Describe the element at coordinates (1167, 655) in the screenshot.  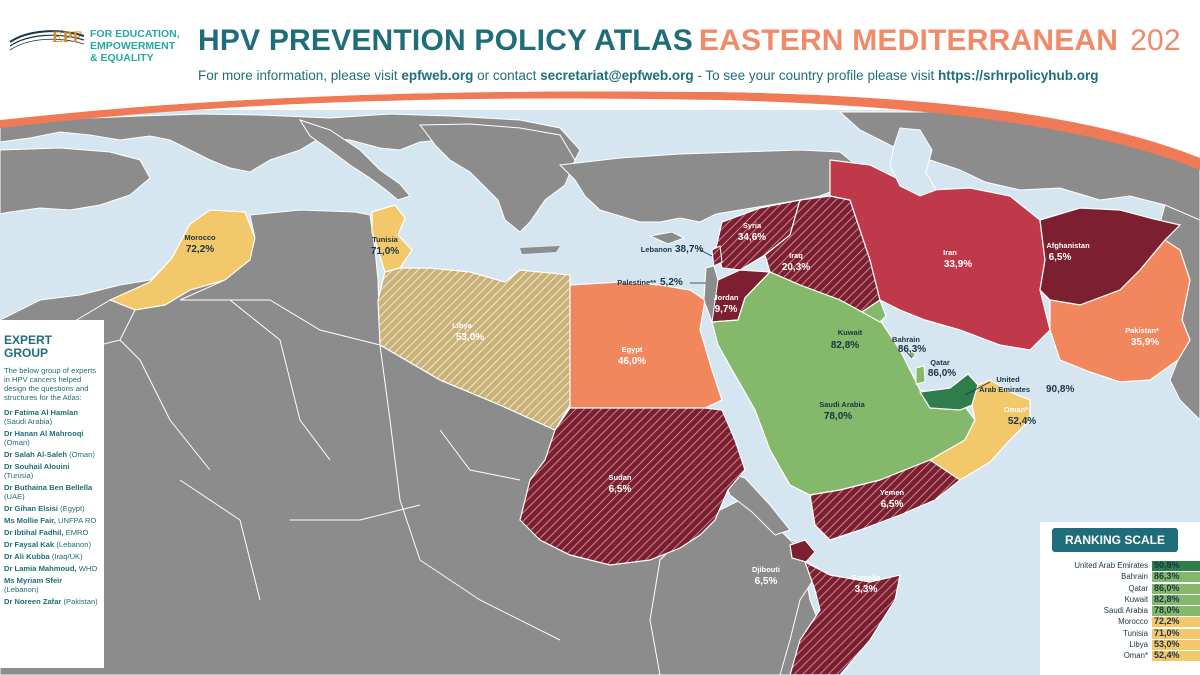
I see `ranking-value: 52,4%` at that location.